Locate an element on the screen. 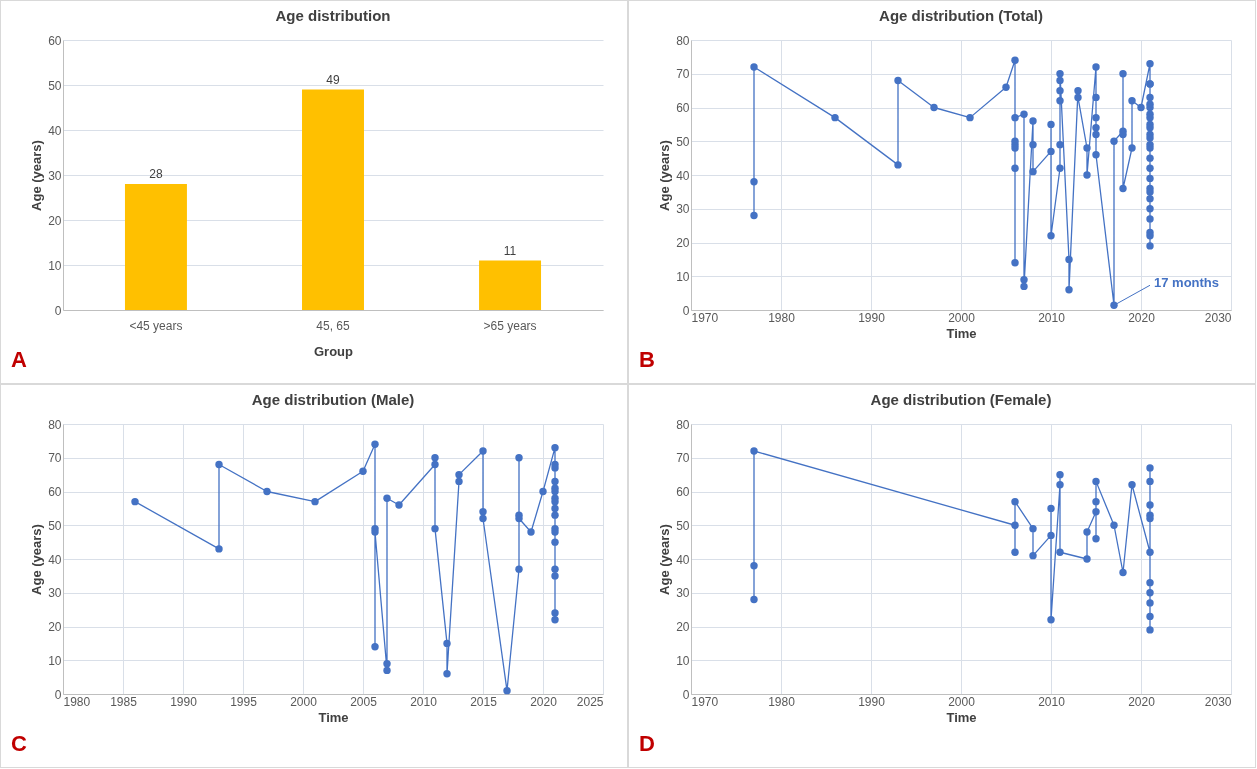  x-tick-label: 2005 is located at coordinates (364, 701).